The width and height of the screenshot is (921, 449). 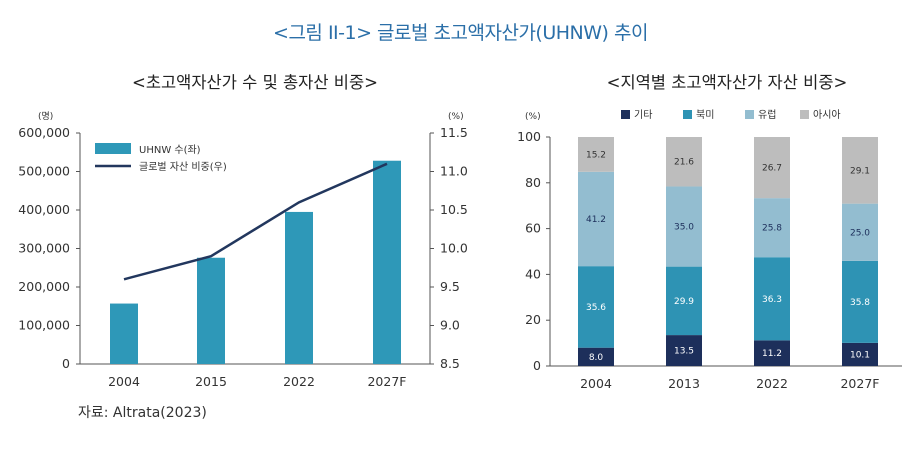 What do you see at coordinates (533, 182) in the screenshot?
I see `pct-y-tick-label: 80` at bounding box center [533, 182].